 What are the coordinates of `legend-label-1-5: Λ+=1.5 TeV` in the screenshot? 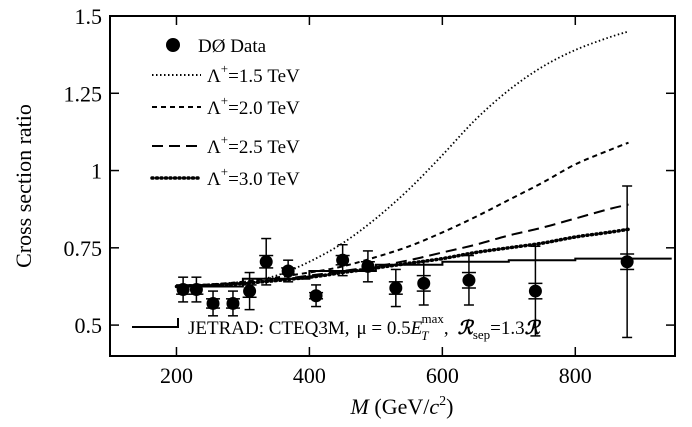 It's located at (253, 74).